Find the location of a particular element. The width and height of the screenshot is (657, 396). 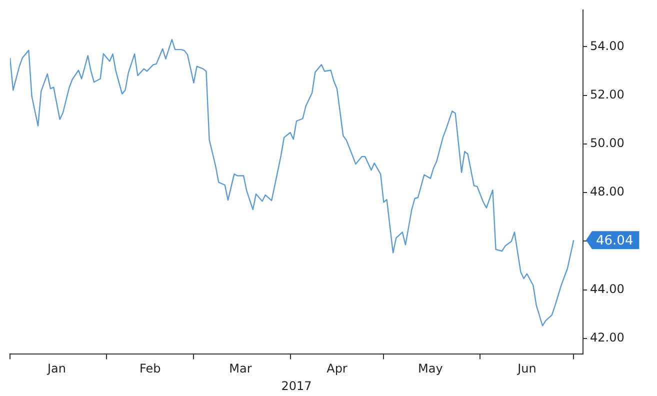

y-tick-label: 42.00 is located at coordinates (607, 337).